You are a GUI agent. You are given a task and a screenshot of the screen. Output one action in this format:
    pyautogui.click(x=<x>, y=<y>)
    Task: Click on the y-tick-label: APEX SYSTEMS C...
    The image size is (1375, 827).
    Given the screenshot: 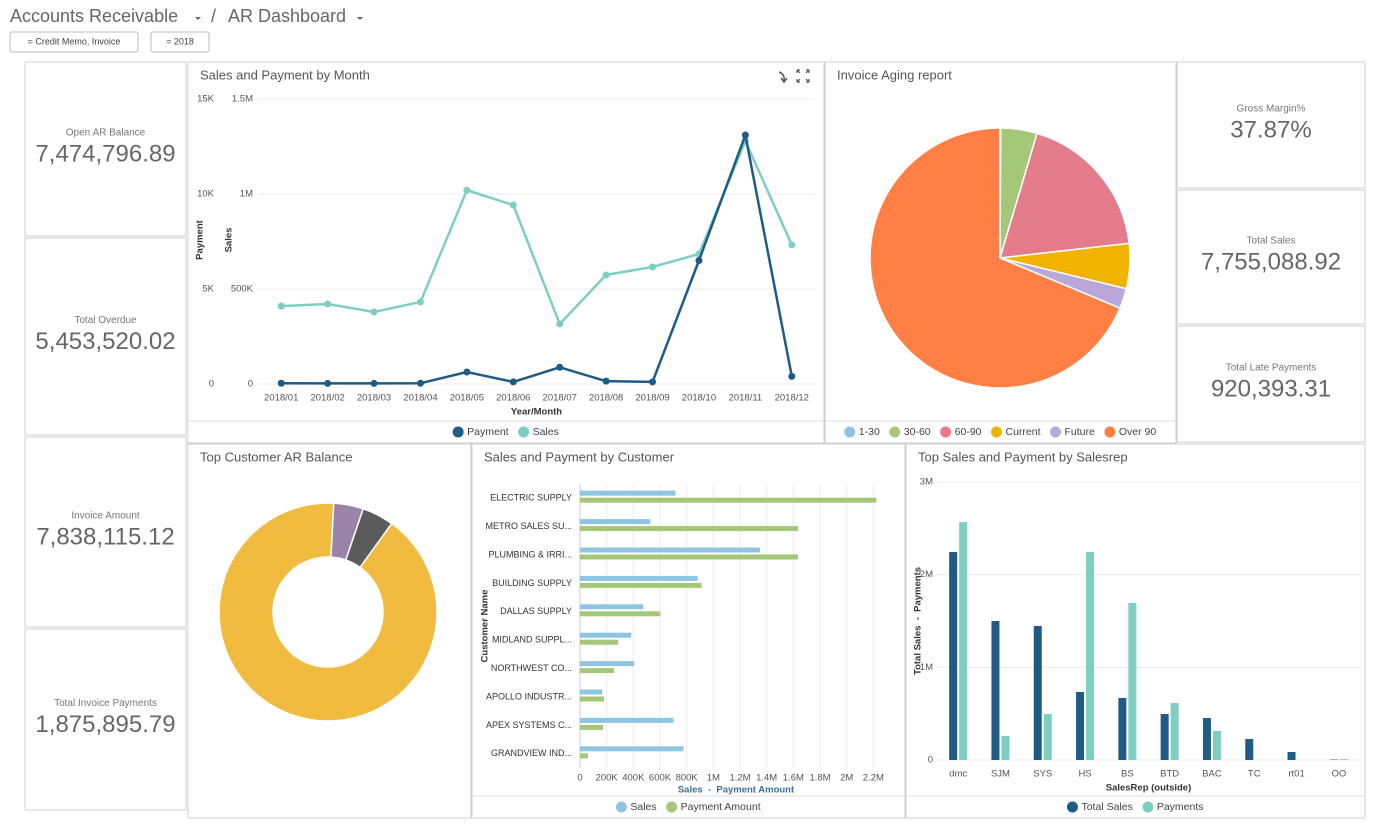 What is the action you would take?
    pyautogui.click(x=529, y=725)
    